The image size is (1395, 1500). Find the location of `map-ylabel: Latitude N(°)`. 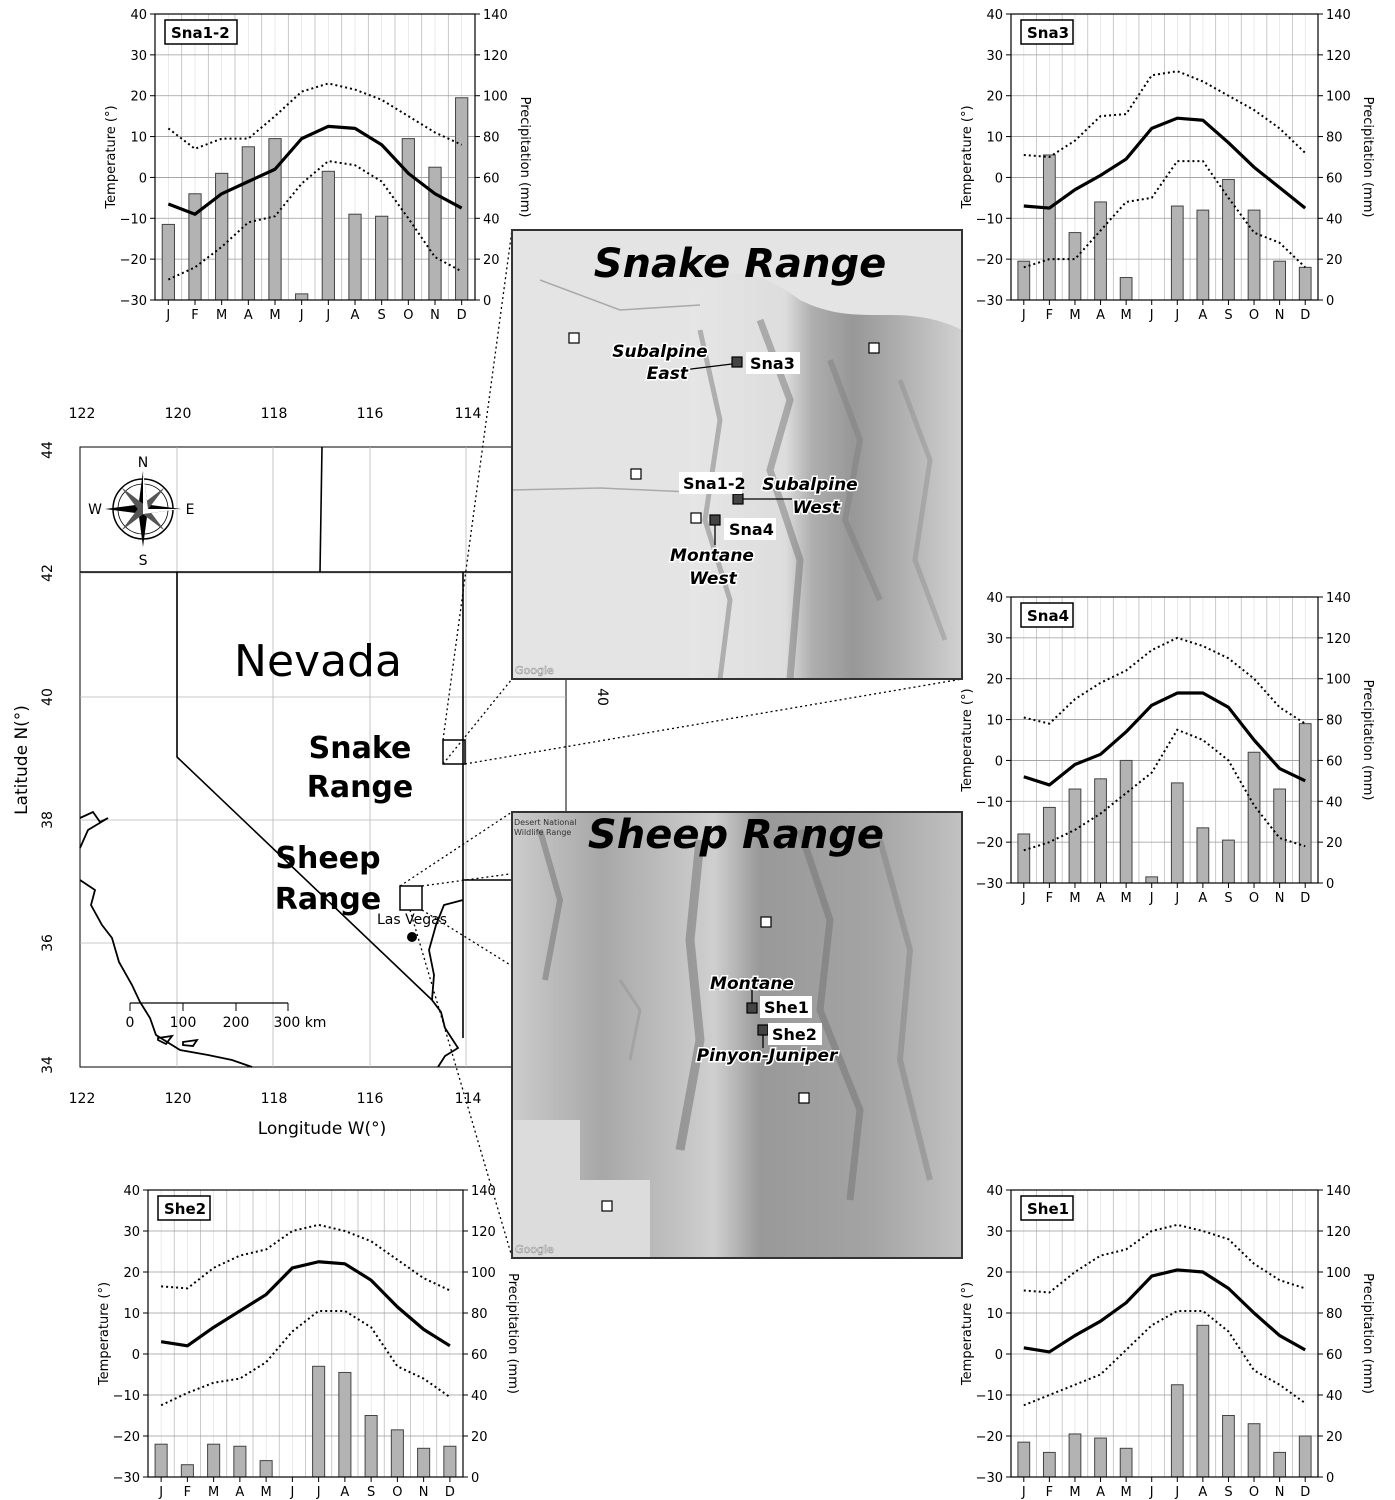

map-ylabel: Latitude N(°) is located at coordinates (22, 760).